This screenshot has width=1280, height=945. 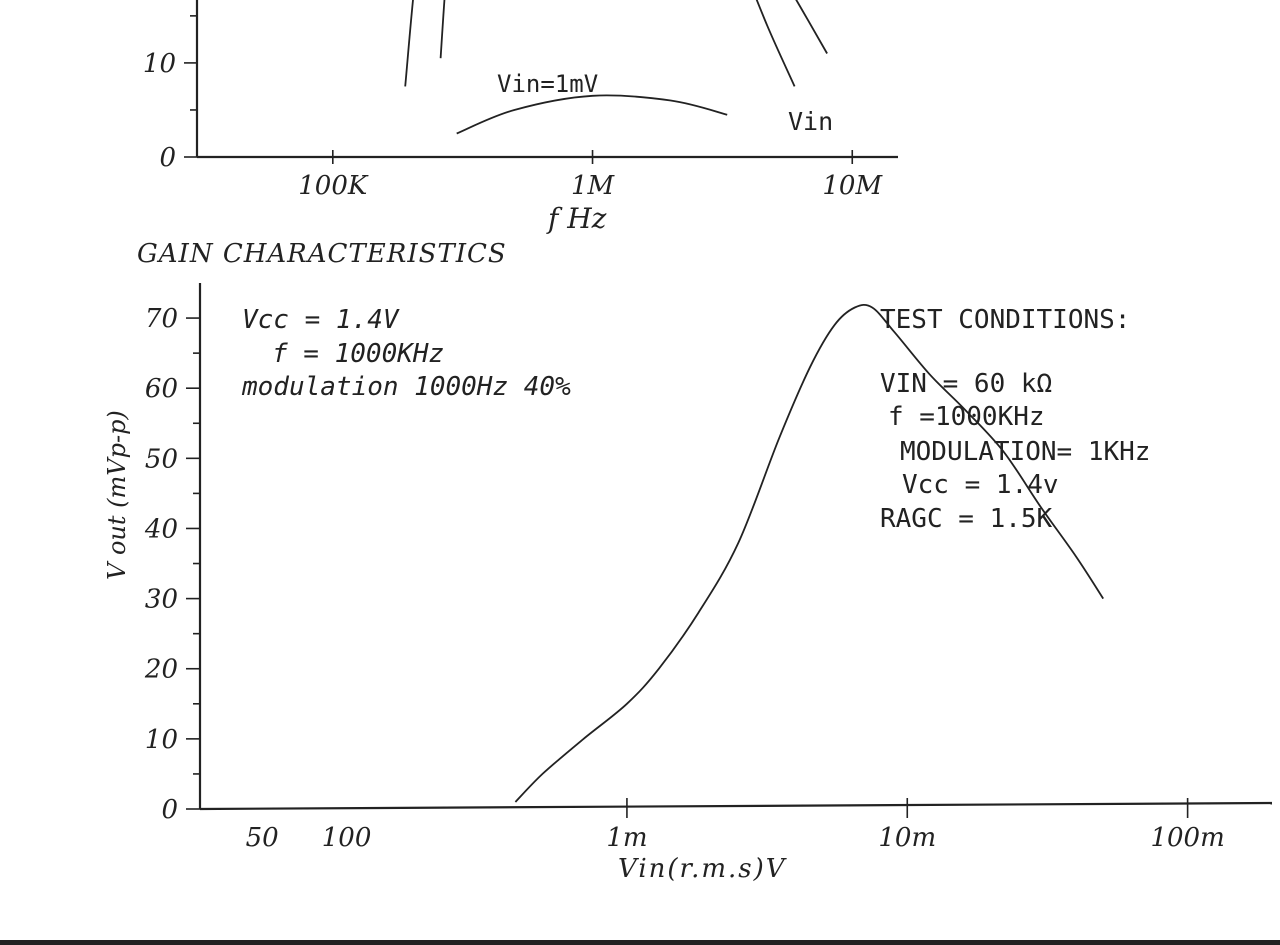 I want to click on freq-x-tick-label: 100K, so click(x=333, y=186).